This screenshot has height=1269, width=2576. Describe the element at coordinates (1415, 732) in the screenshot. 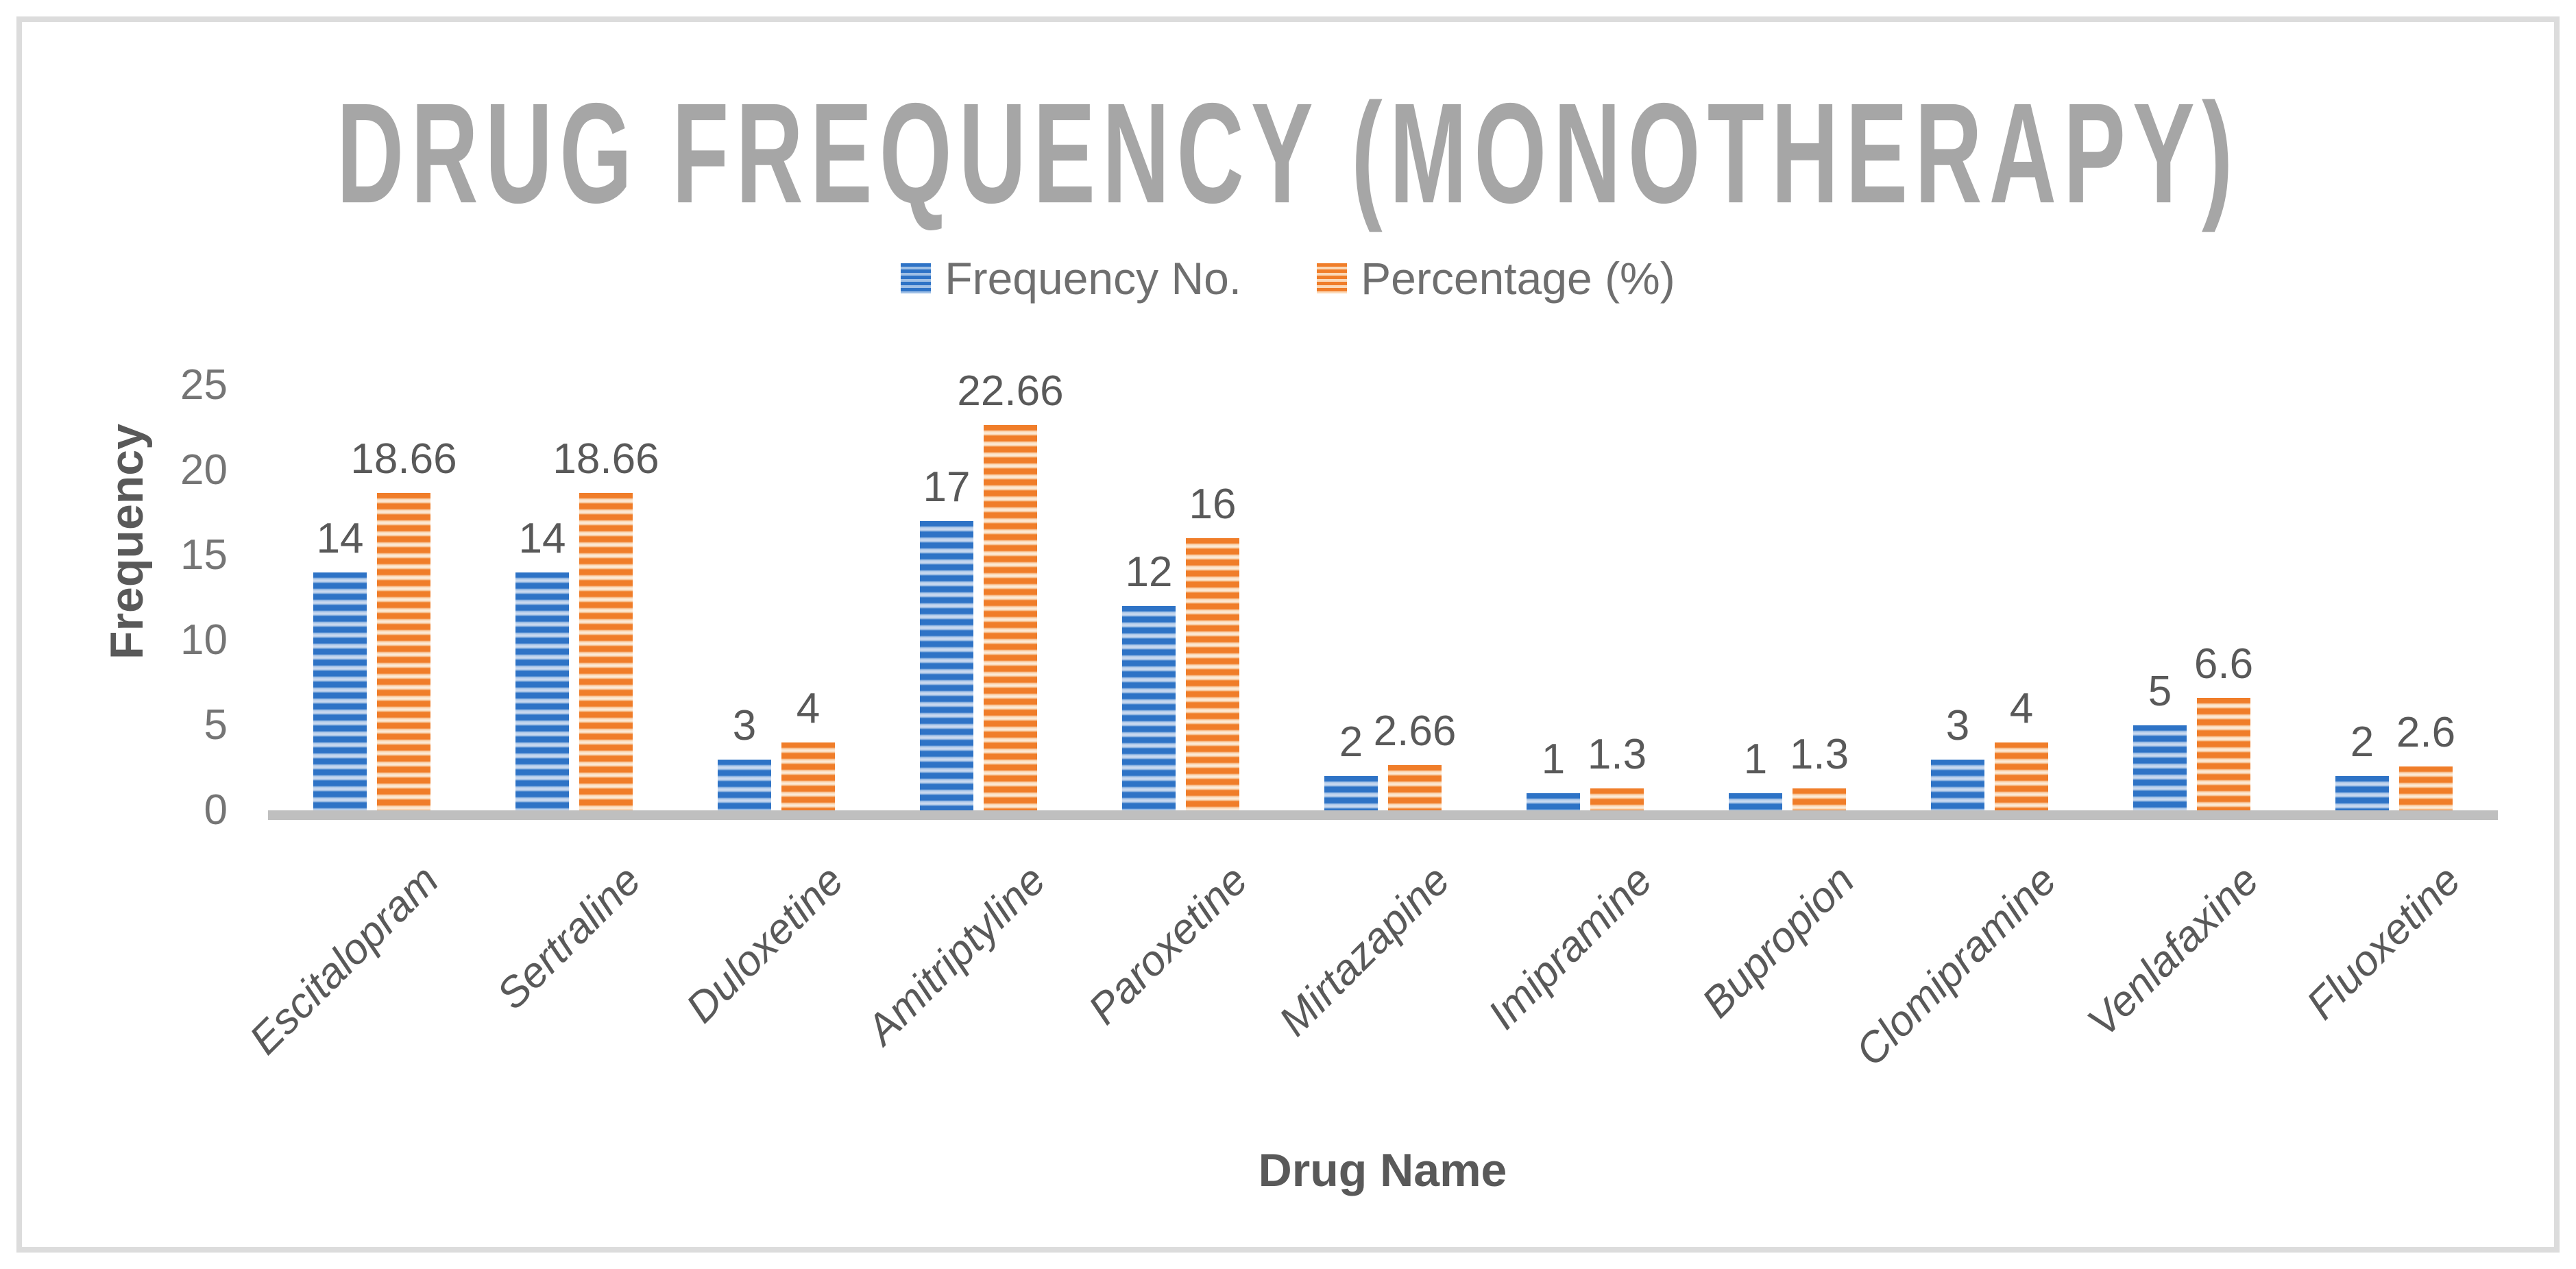

I see `data-label: 2.66` at that location.